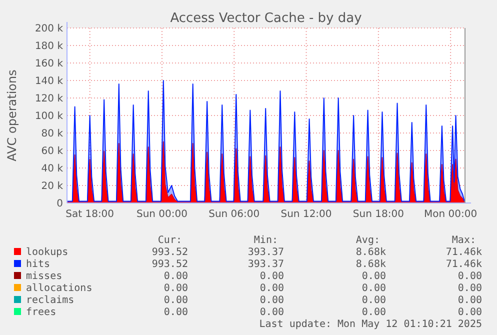  What do you see at coordinates (162, 214) in the screenshot?
I see `x-tick-label: Sun 00:00` at bounding box center [162, 214].